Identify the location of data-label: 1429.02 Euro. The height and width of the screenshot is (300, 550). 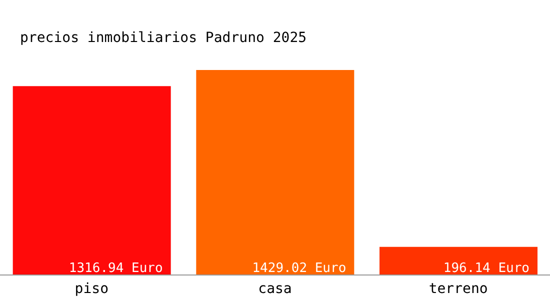
(299, 268).